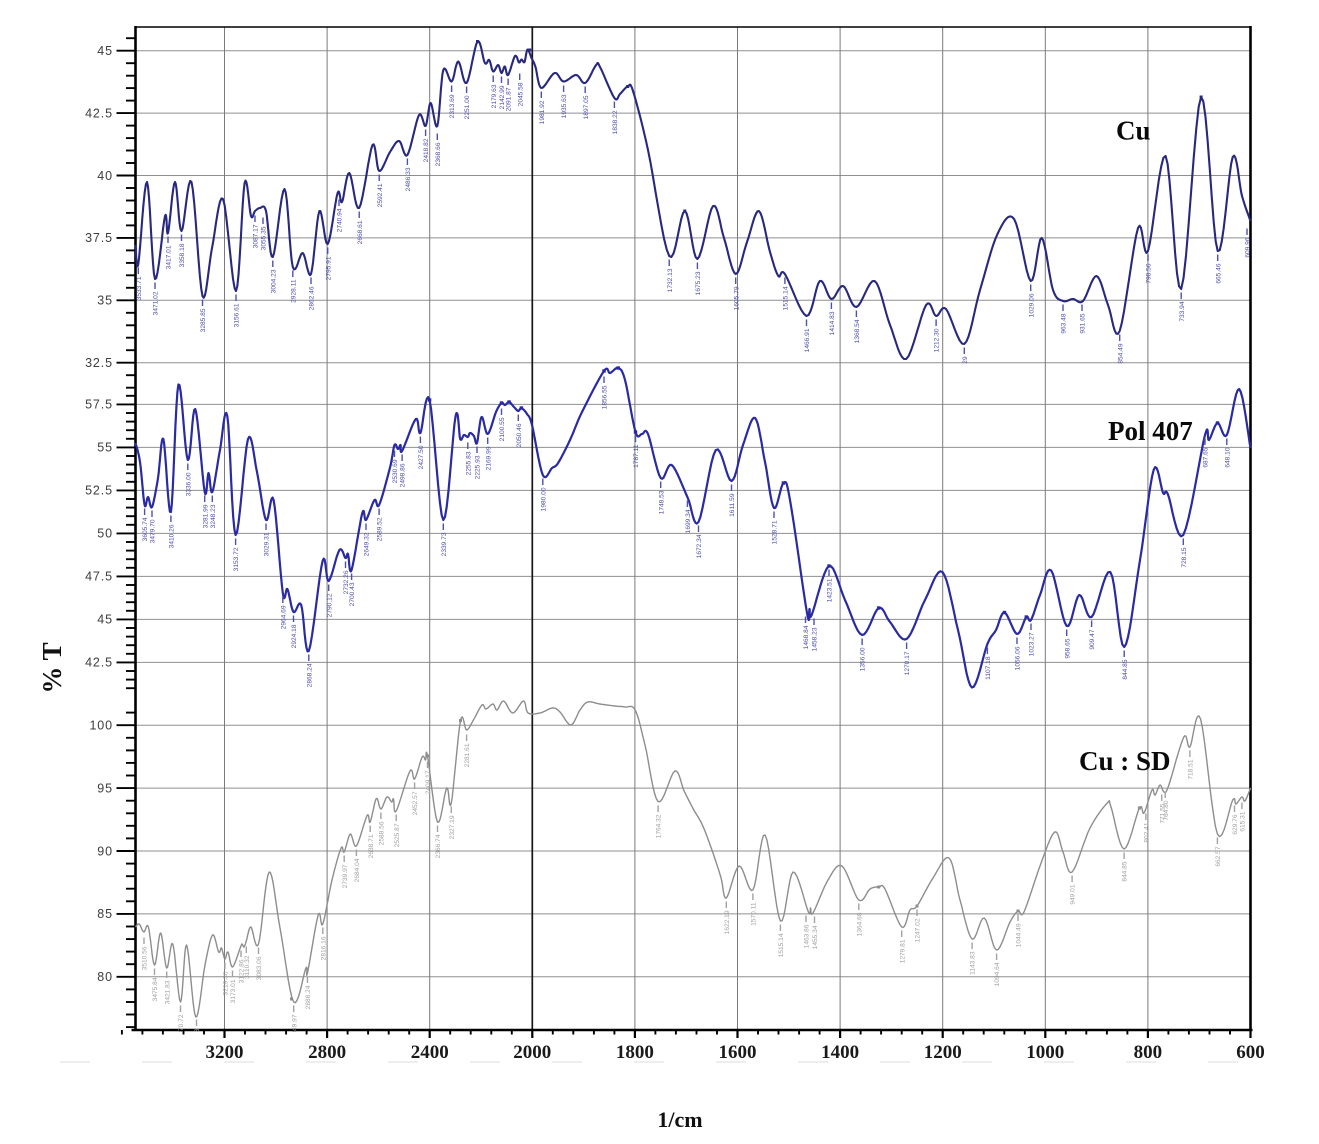 The height and width of the screenshot is (1144, 1319). I want to click on svg-text: 963.48, so click(1064, 323).